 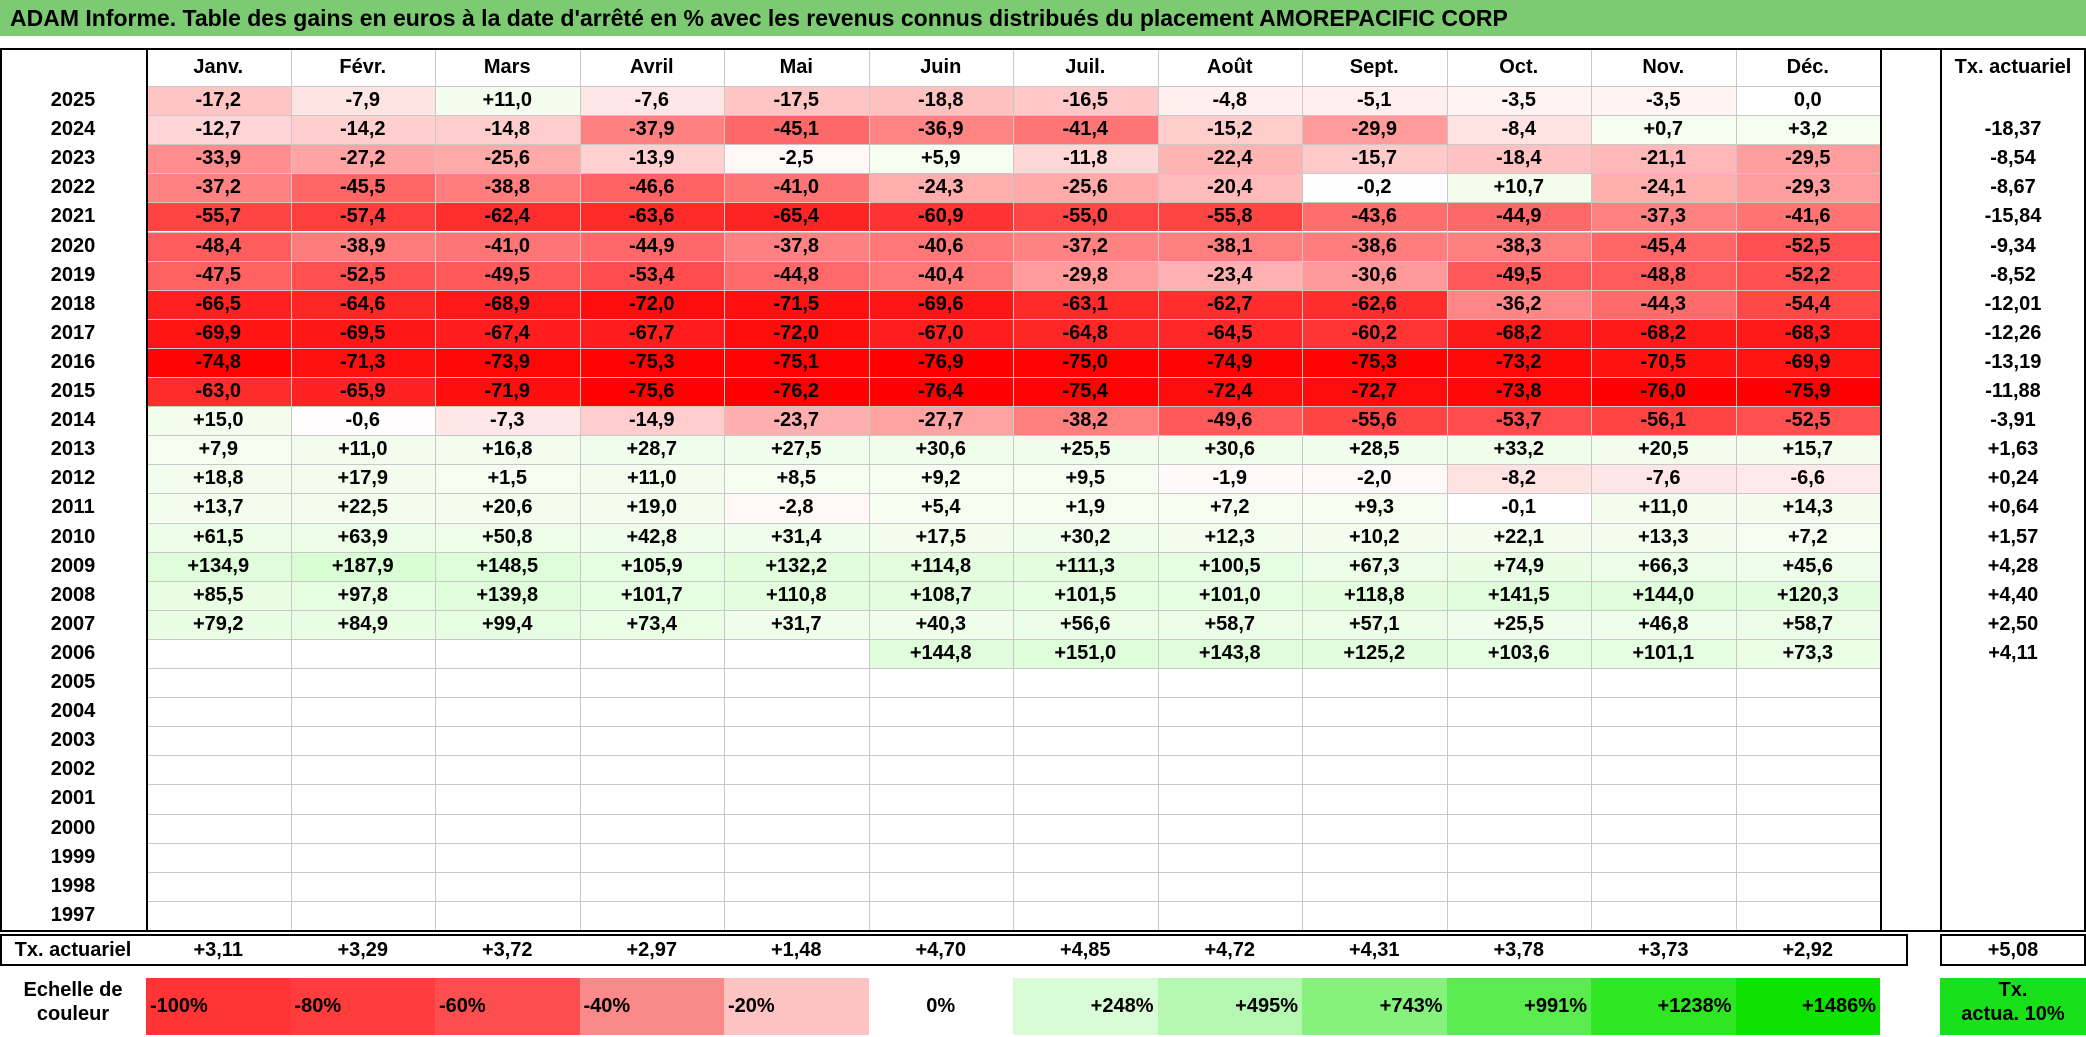 I want to click on color-scale-label: Echelle de couleur, so click(x=73, y=1006).